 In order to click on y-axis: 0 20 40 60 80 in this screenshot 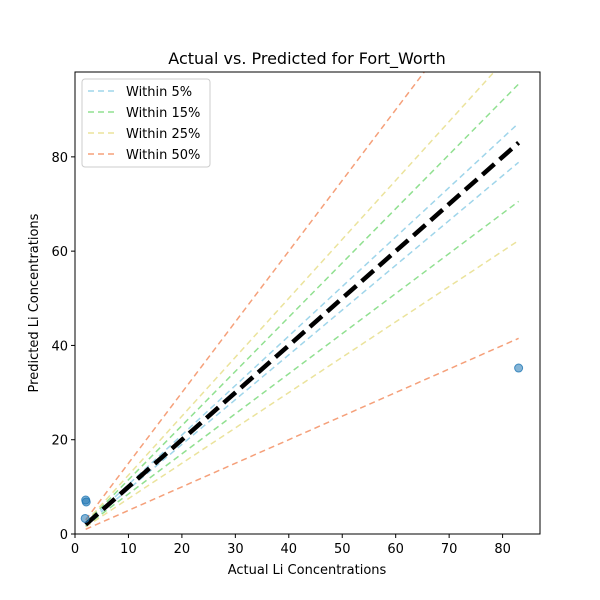, I will do `click(63, 347)`.